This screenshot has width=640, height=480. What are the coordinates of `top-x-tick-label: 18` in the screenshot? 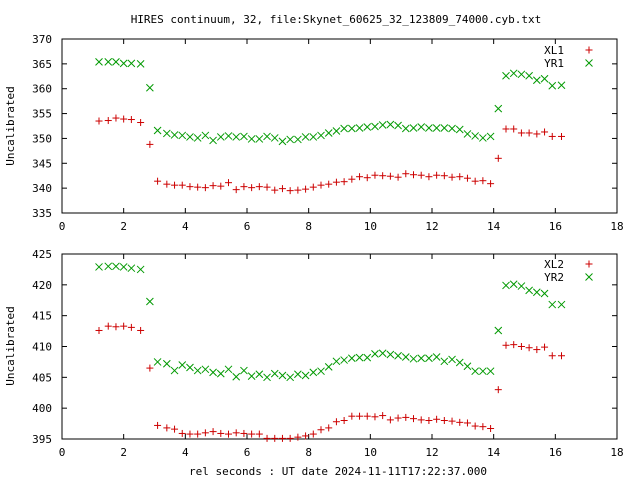 It's located at (616, 226).